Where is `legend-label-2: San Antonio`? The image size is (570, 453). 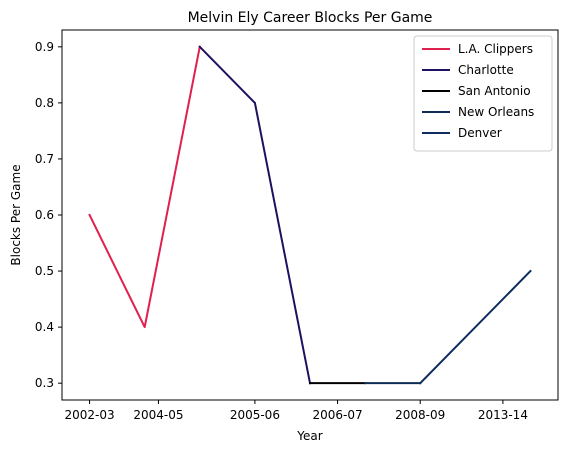
legend-label-2: San Antonio is located at coordinates (494, 91).